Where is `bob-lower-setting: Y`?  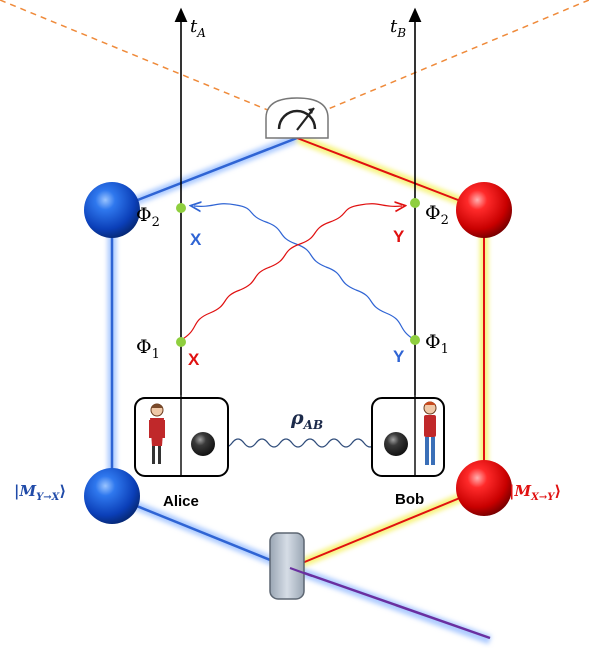
bob-lower-setting: Y is located at coordinates (399, 356).